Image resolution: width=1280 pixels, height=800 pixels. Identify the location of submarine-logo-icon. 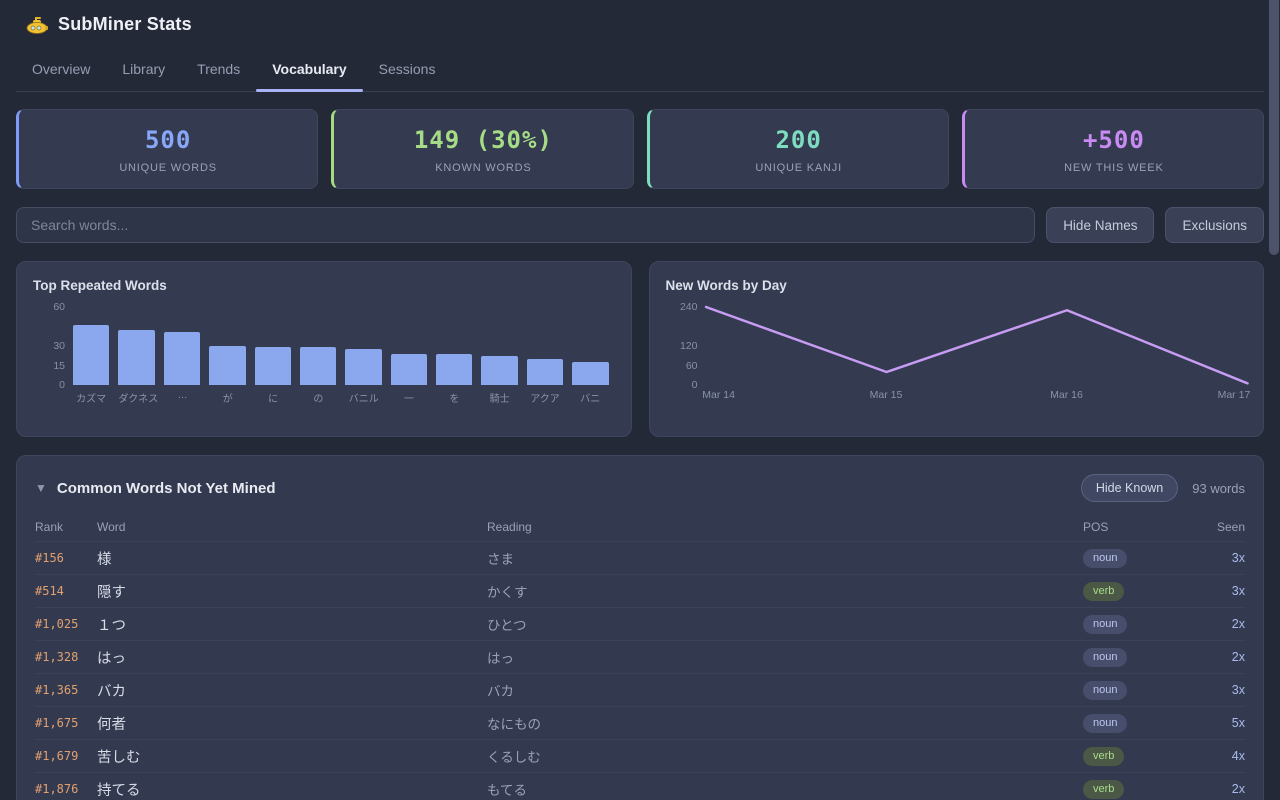
(37, 25).